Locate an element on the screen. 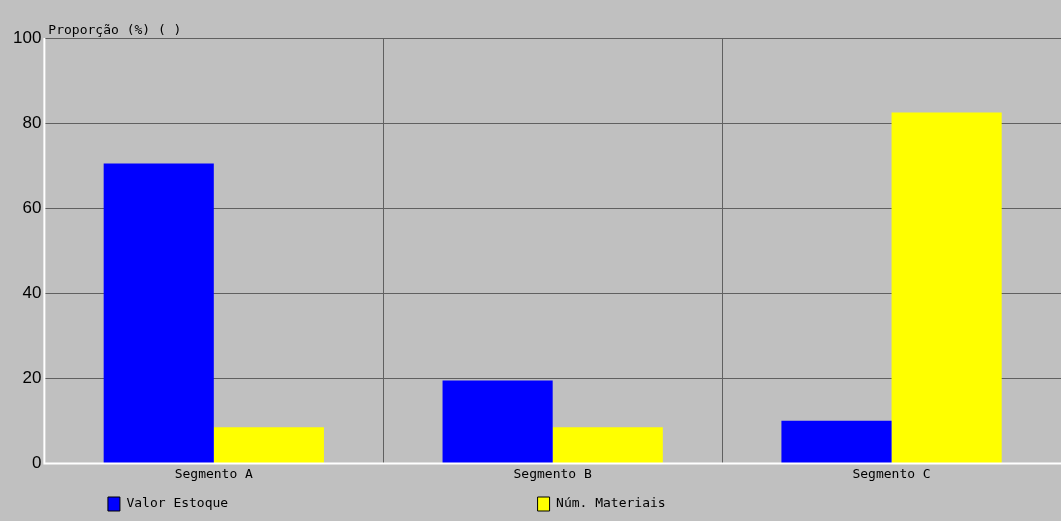 This screenshot has height=521, width=1061. x-tick-label: Segmento B is located at coordinates (552, 473).